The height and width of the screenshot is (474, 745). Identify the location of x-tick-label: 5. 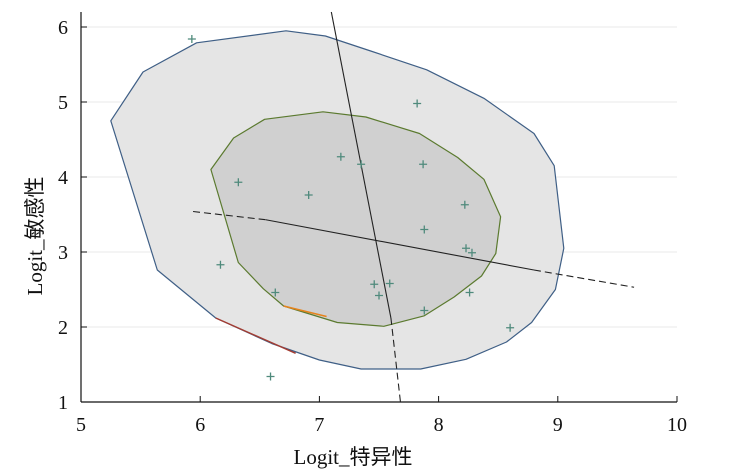
(81, 425).